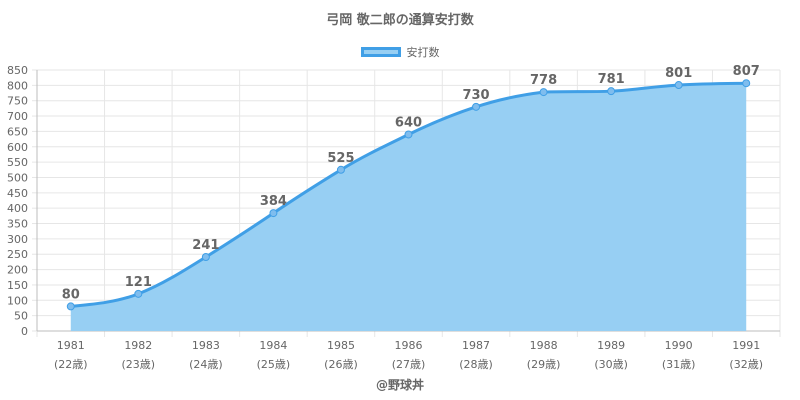  Describe the element at coordinates (543, 80) in the screenshot. I see `data-label: 778` at that location.